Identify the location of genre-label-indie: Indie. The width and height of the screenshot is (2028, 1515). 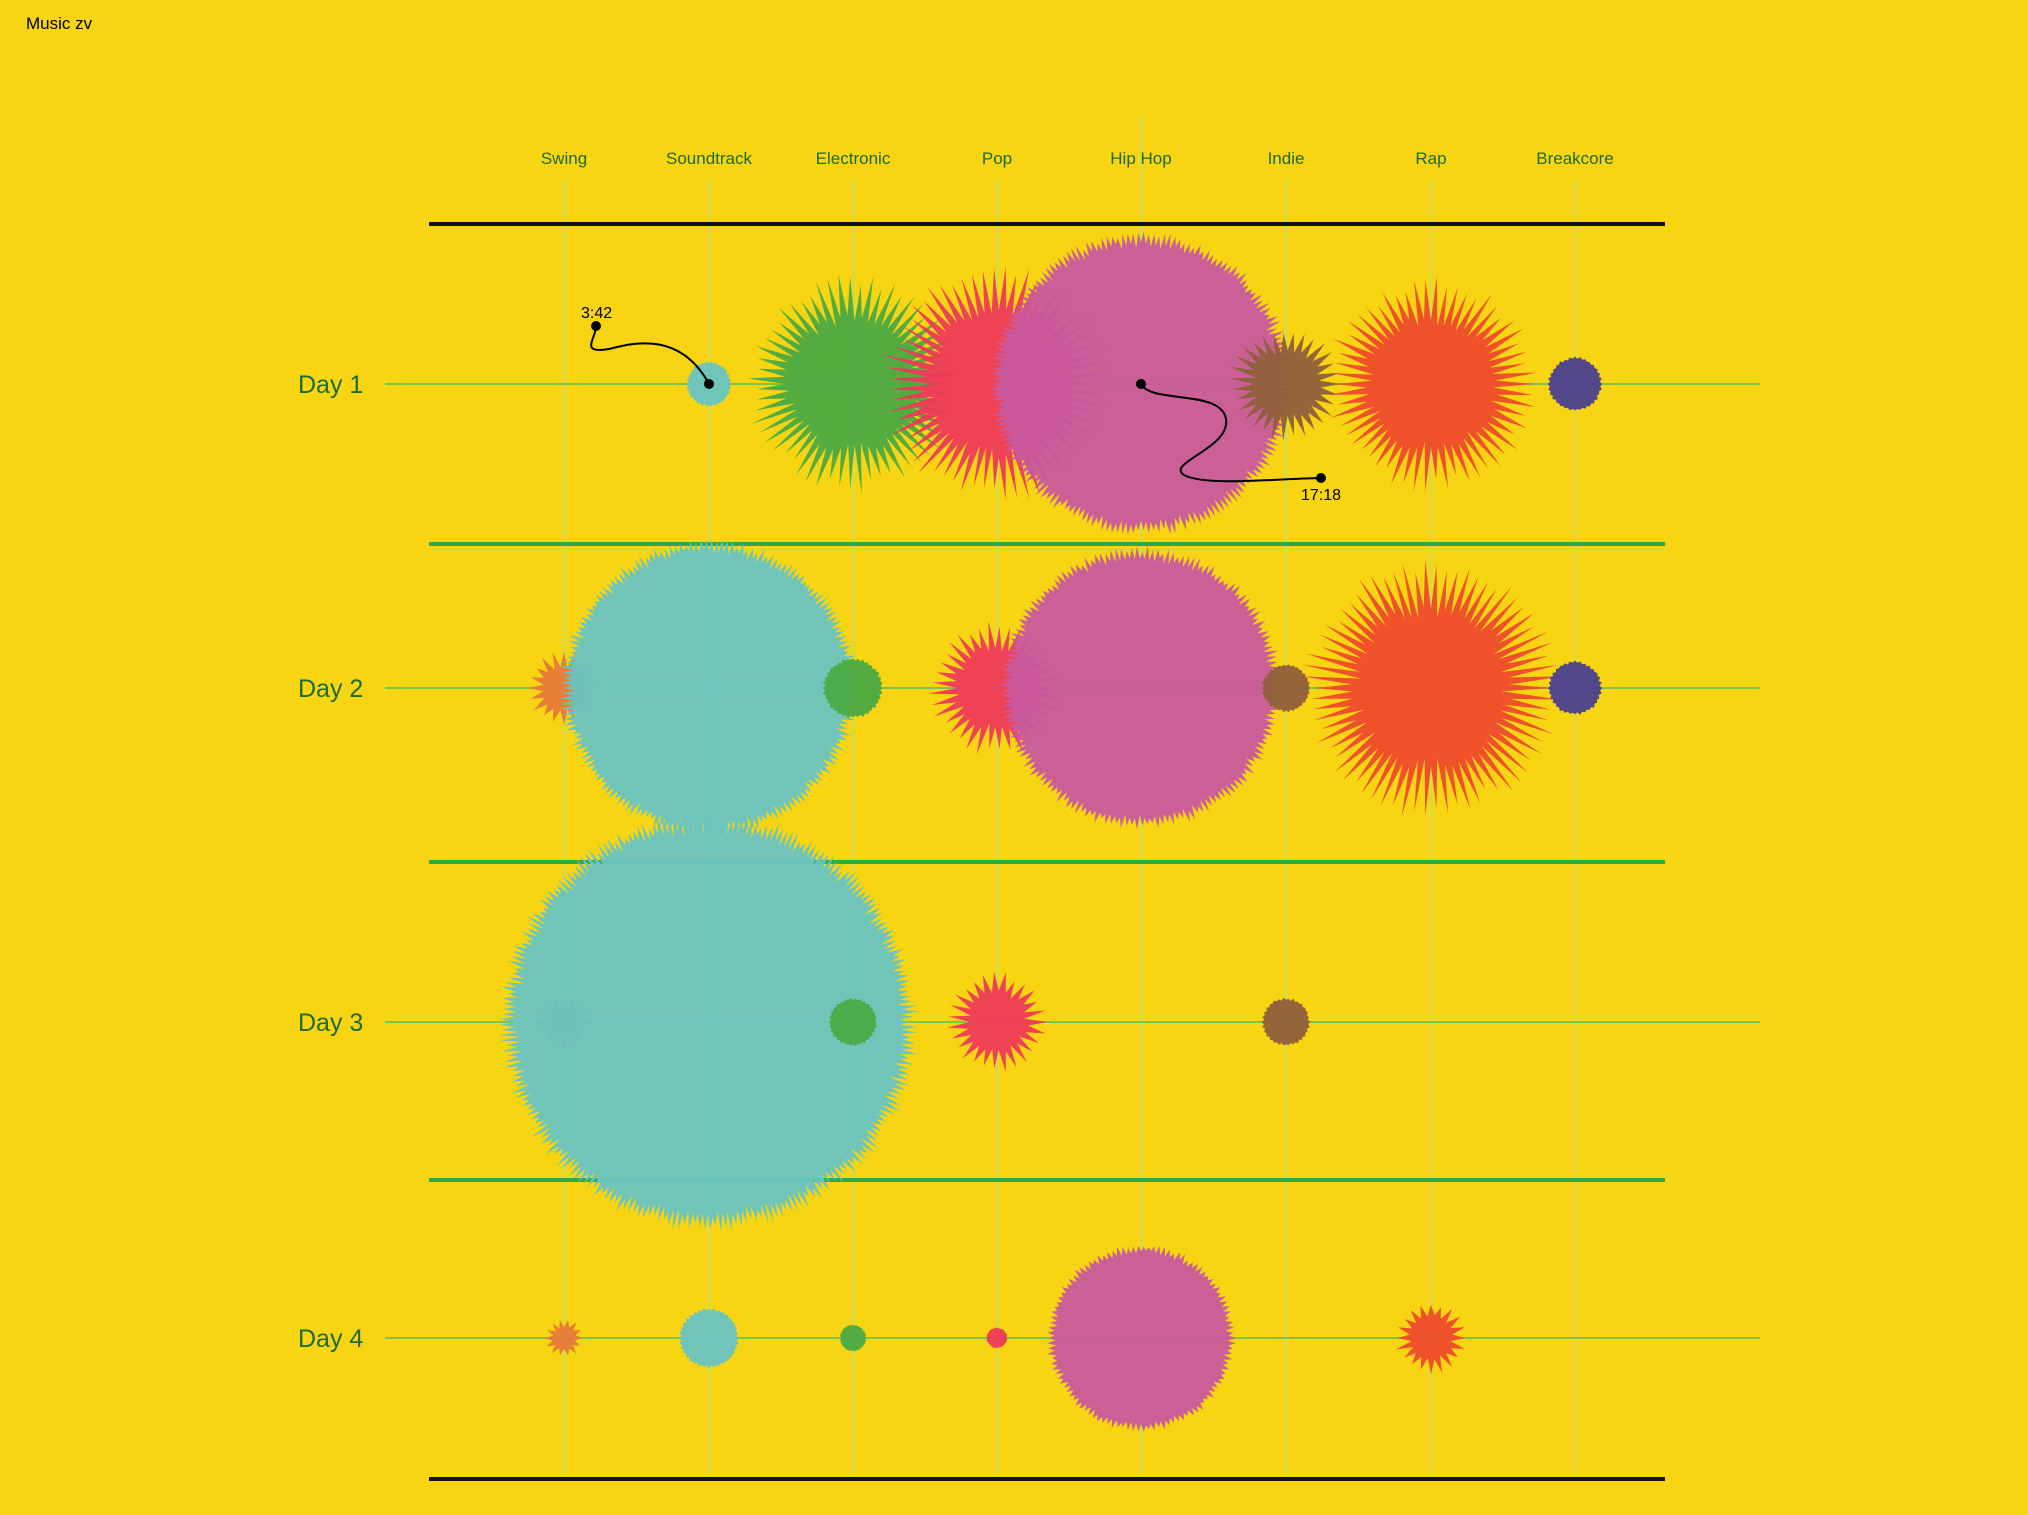
(1286, 158).